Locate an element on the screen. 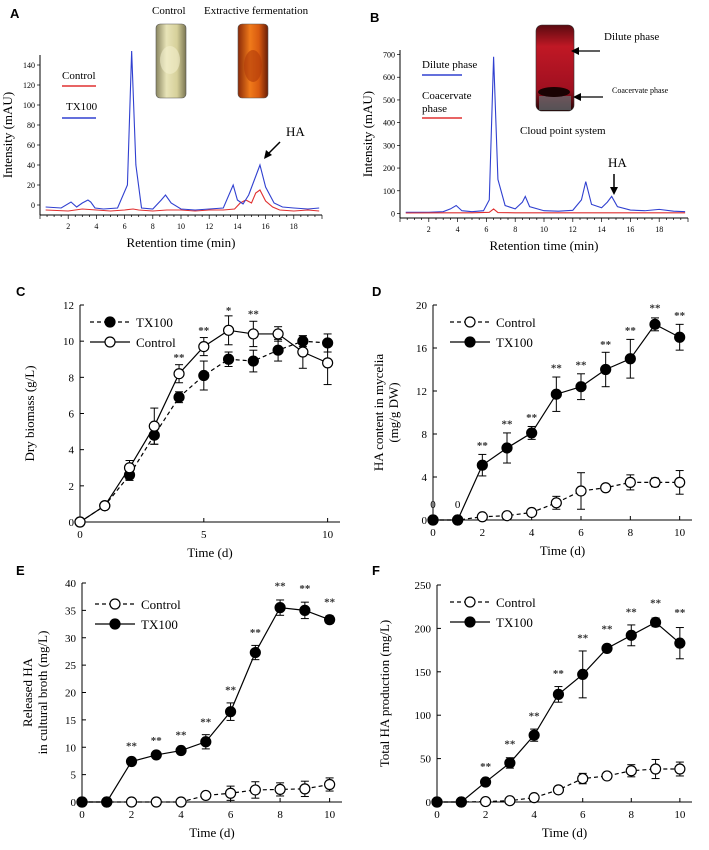 The width and height of the screenshot is (709, 850). panel-letter-c: C is located at coordinates (21, 291).